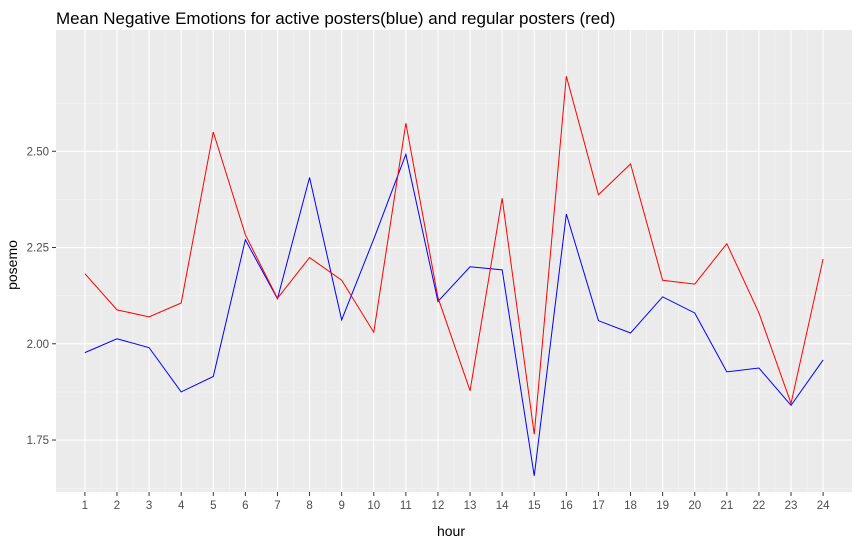 The width and height of the screenshot is (862, 545). I want to click on x-axis: 1 2 3 4 5 6 7 8 9 10 11 12 13 14 15 16 17 18 19 20 21 22 23 24, so click(456, 502).